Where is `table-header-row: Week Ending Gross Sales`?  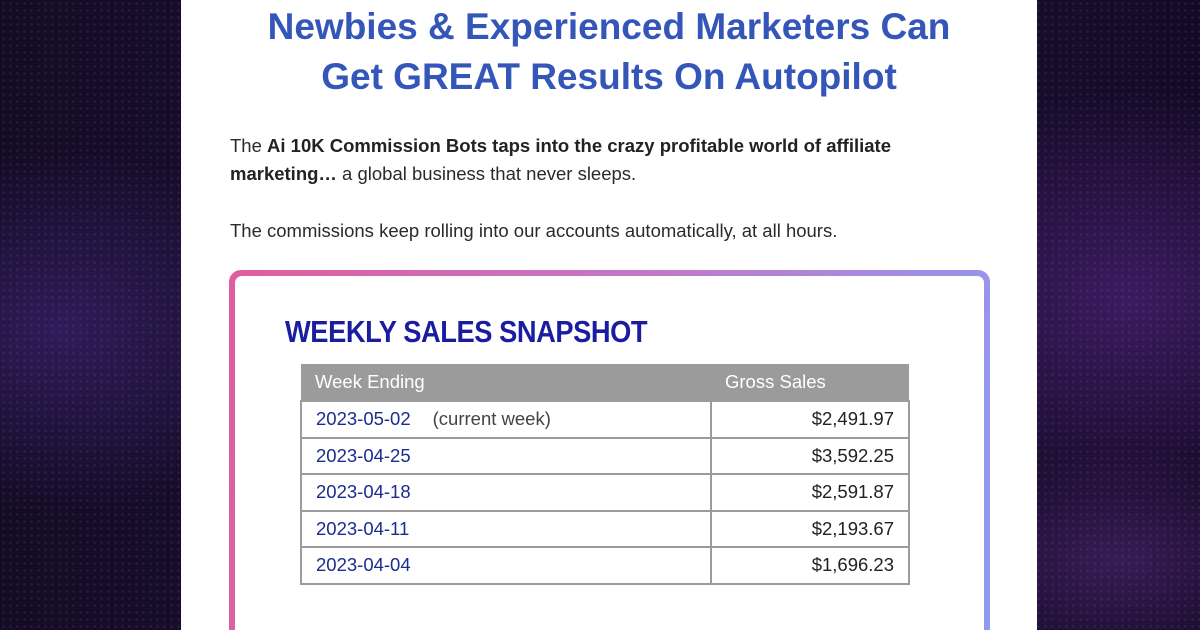
table-header-row: Week Ending Gross Sales is located at coordinates (605, 382).